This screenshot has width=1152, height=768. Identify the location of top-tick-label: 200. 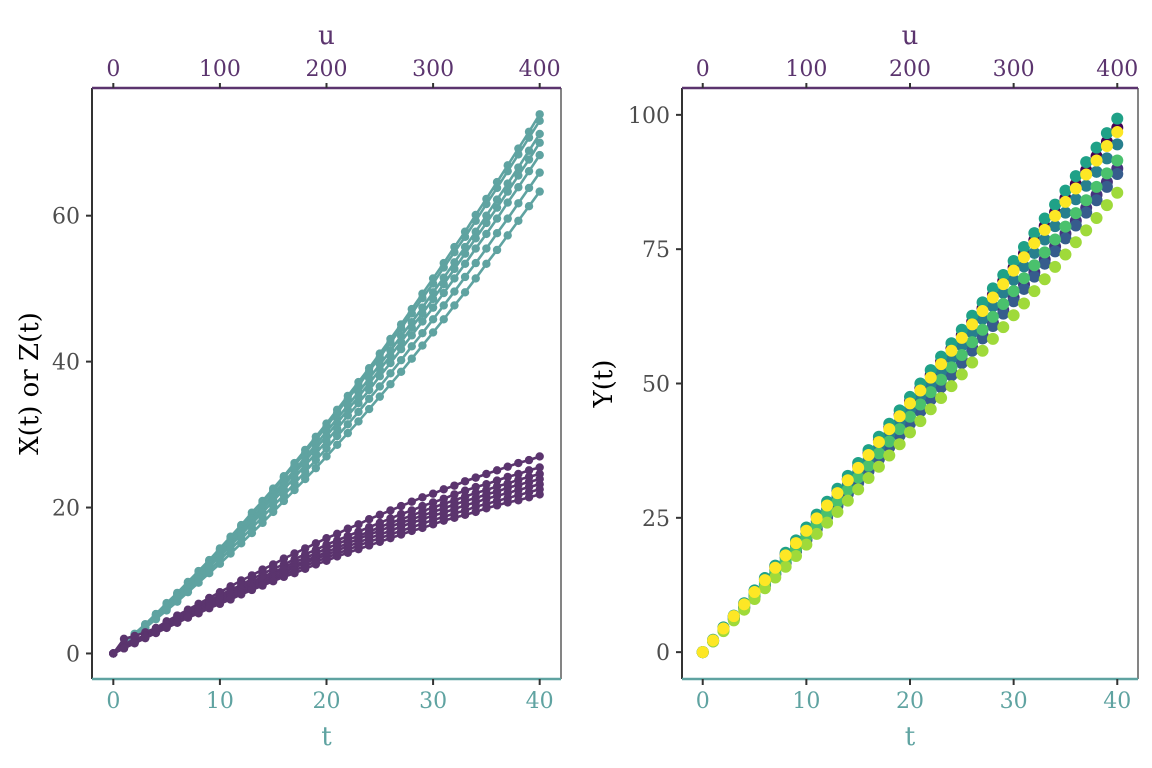
(327, 69).